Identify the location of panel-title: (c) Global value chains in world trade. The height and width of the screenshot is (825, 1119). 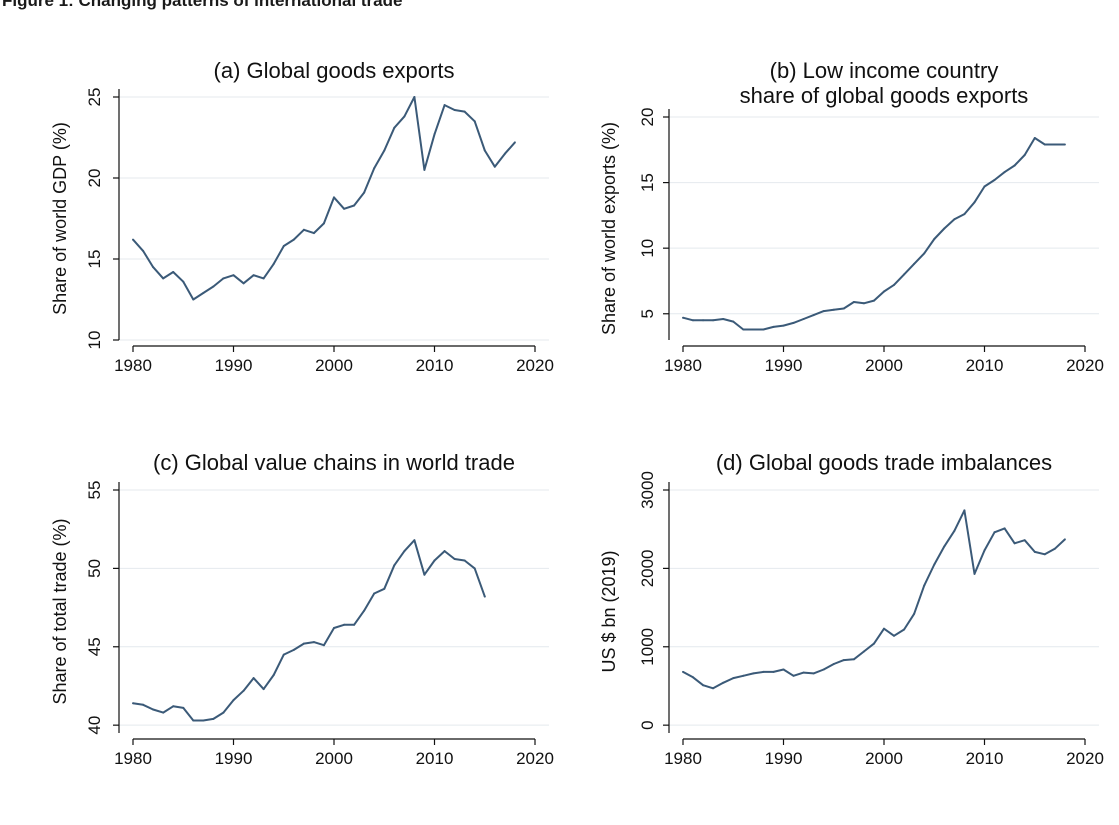
(334, 462).